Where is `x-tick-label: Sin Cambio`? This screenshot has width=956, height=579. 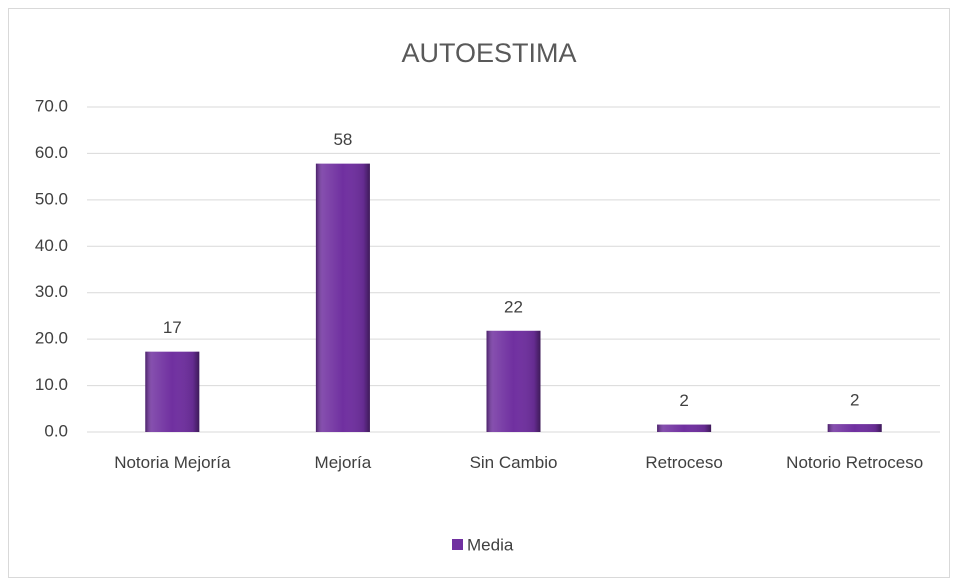 x-tick-label: Sin Cambio is located at coordinates (513, 462).